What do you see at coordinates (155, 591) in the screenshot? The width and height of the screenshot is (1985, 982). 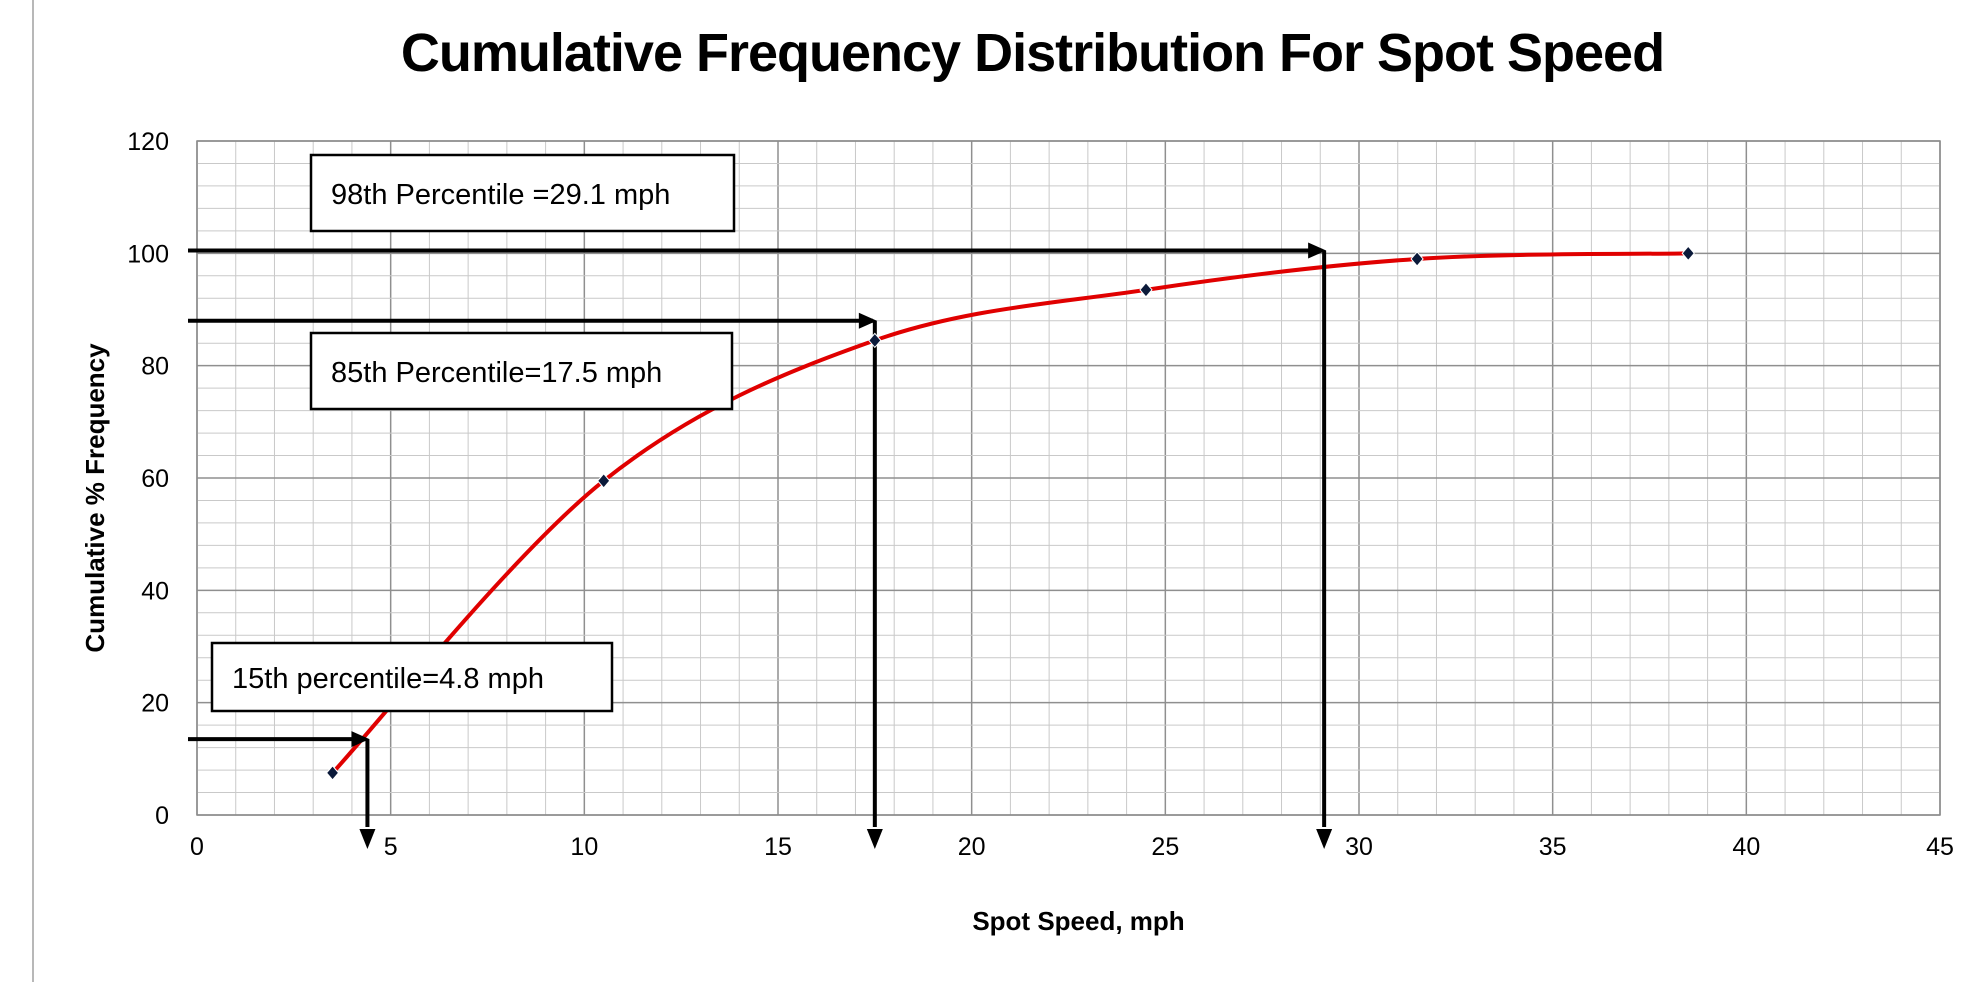 I see `y-tick-label: 40` at bounding box center [155, 591].